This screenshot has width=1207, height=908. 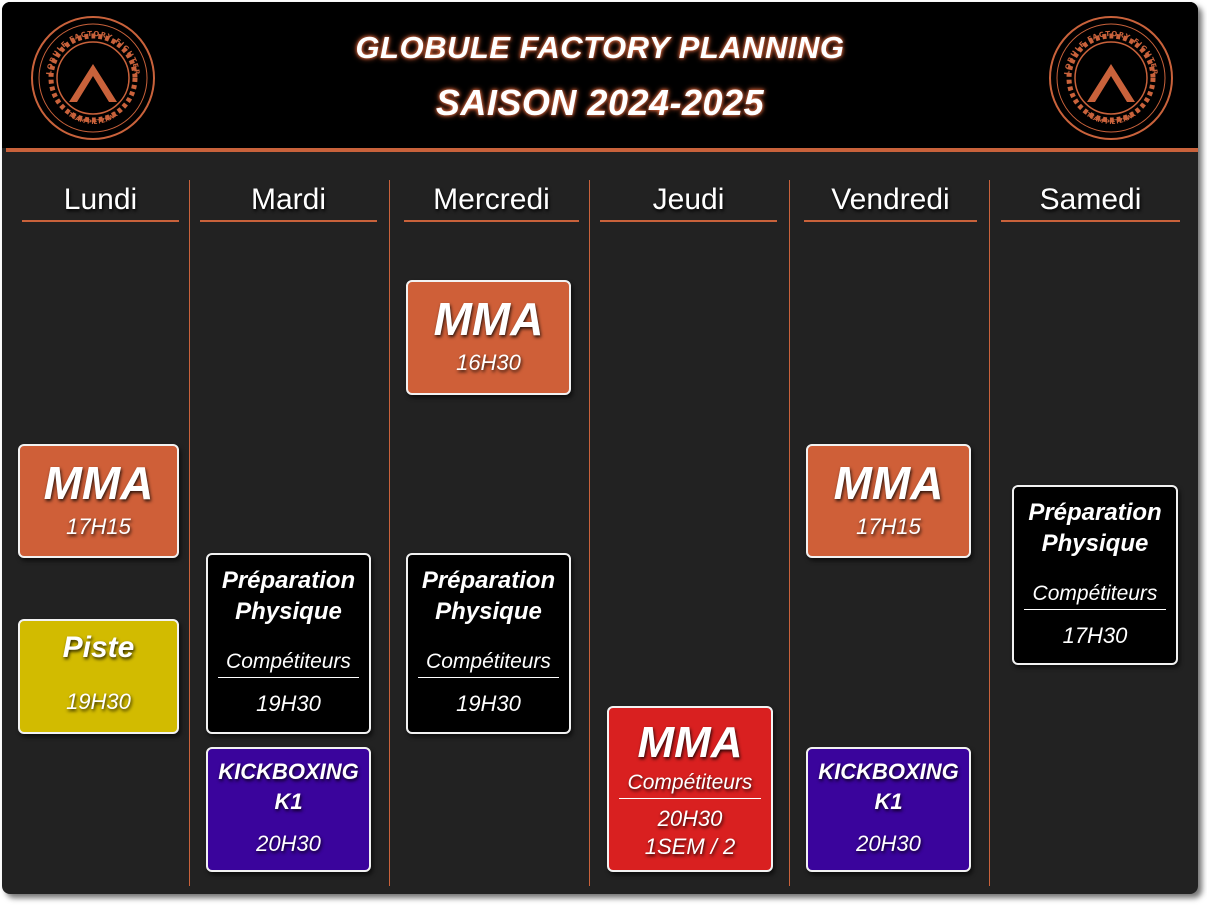 I want to click on season-subtitle: SAISON 2024-2025, so click(x=600, y=102).